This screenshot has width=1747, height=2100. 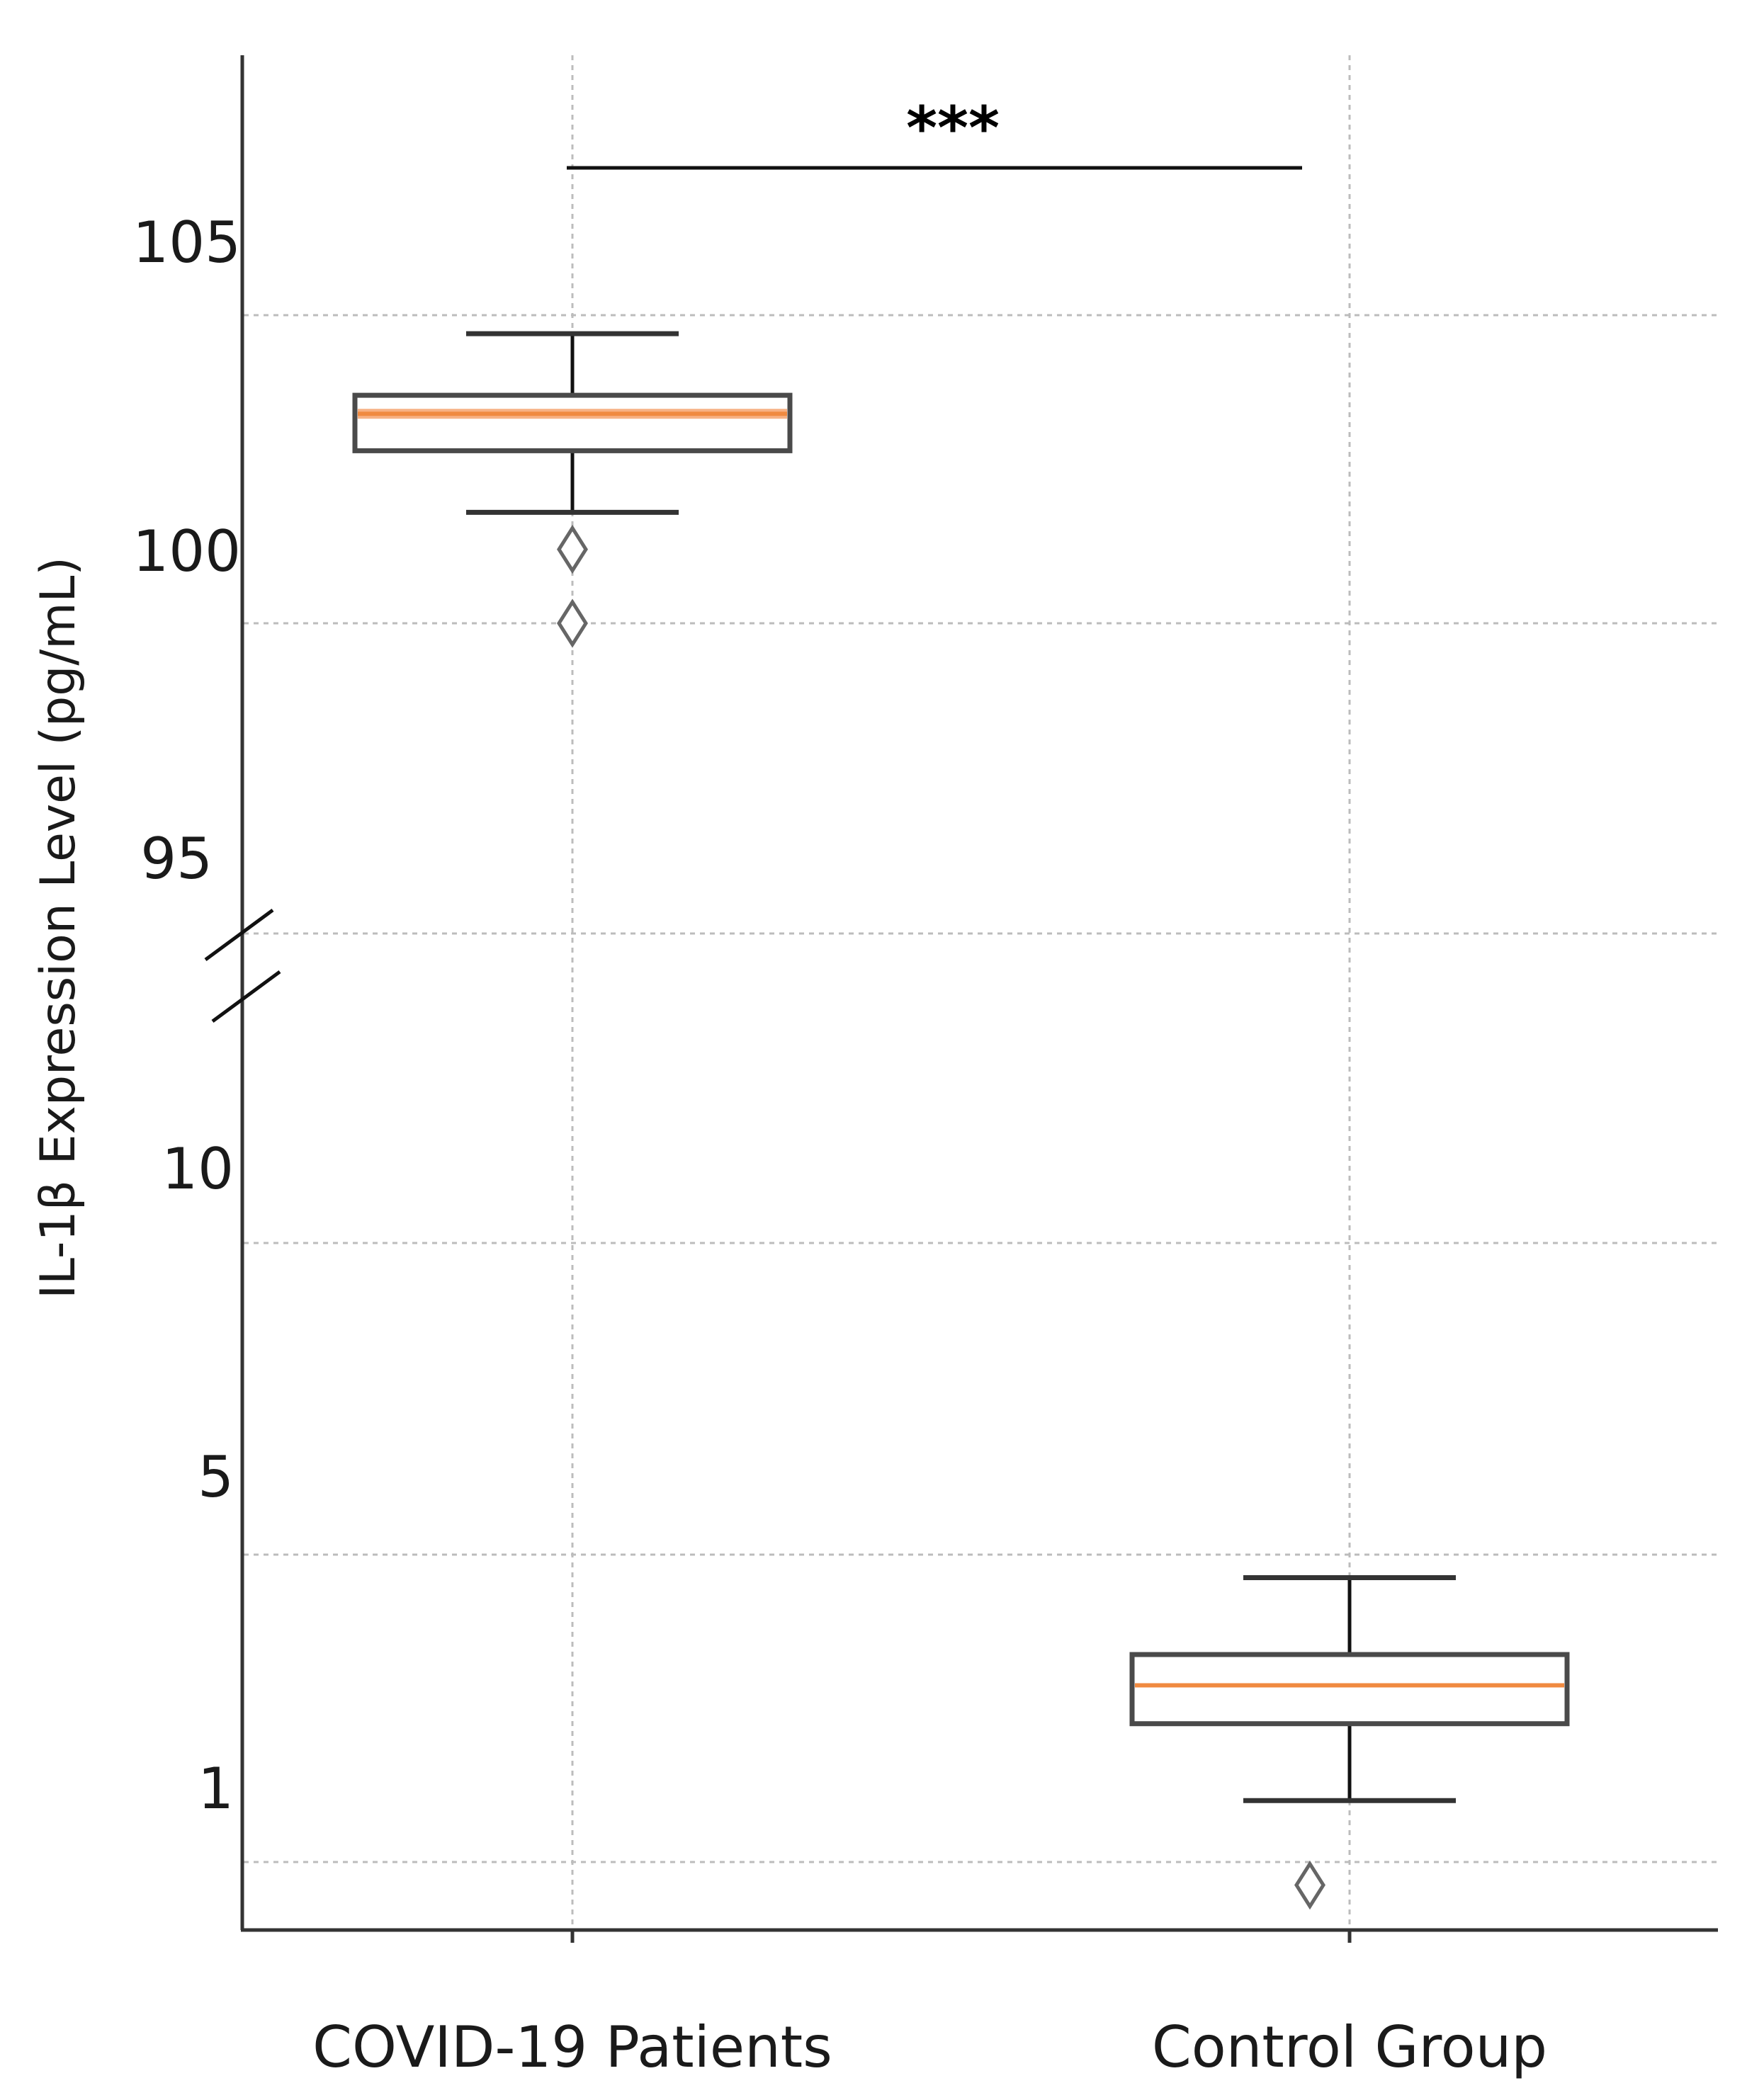 What do you see at coordinates (953, 128) in the screenshot?
I see `significance-label: ***` at bounding box center [953, 128].